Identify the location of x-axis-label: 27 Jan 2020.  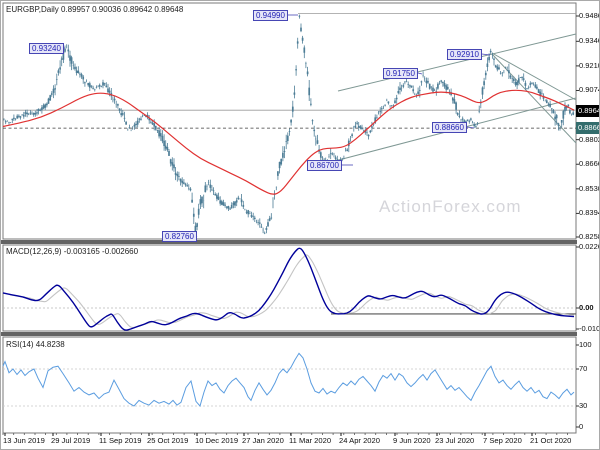
(263, 440).